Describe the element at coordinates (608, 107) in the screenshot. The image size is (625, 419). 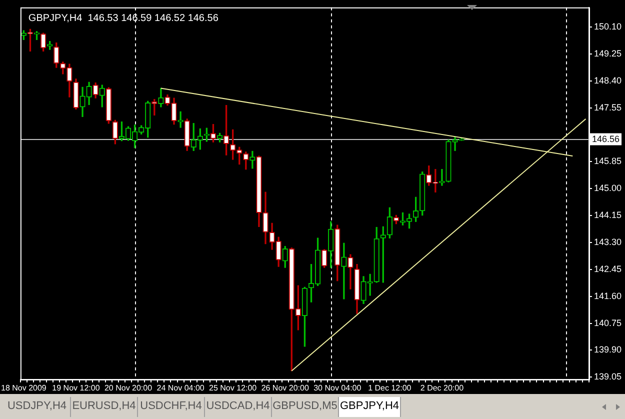
I see `y-tick-label: 147.55` at that location.